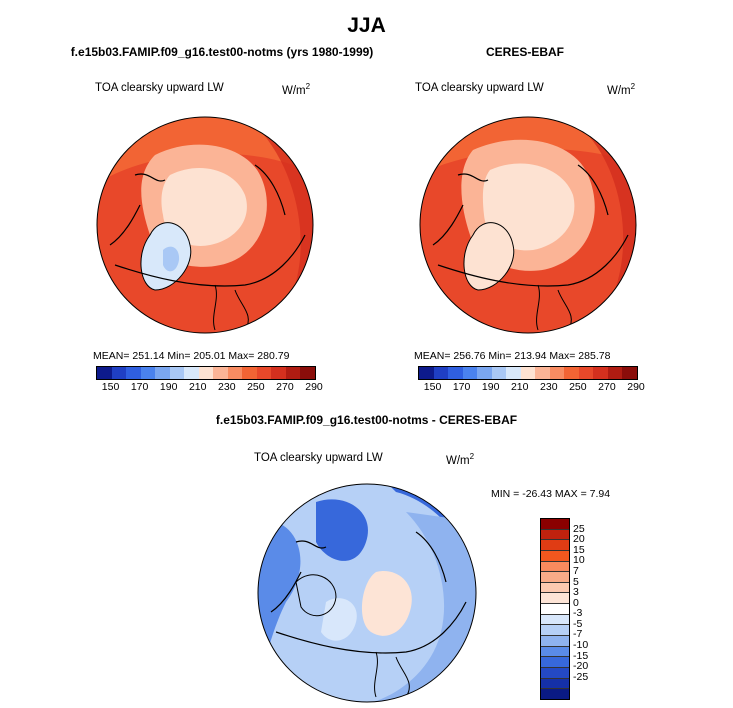  Describe the element at coordinates (524, 52) in the screenshot. I see `panel2-subtitle: CERES-EBAF` at that location.